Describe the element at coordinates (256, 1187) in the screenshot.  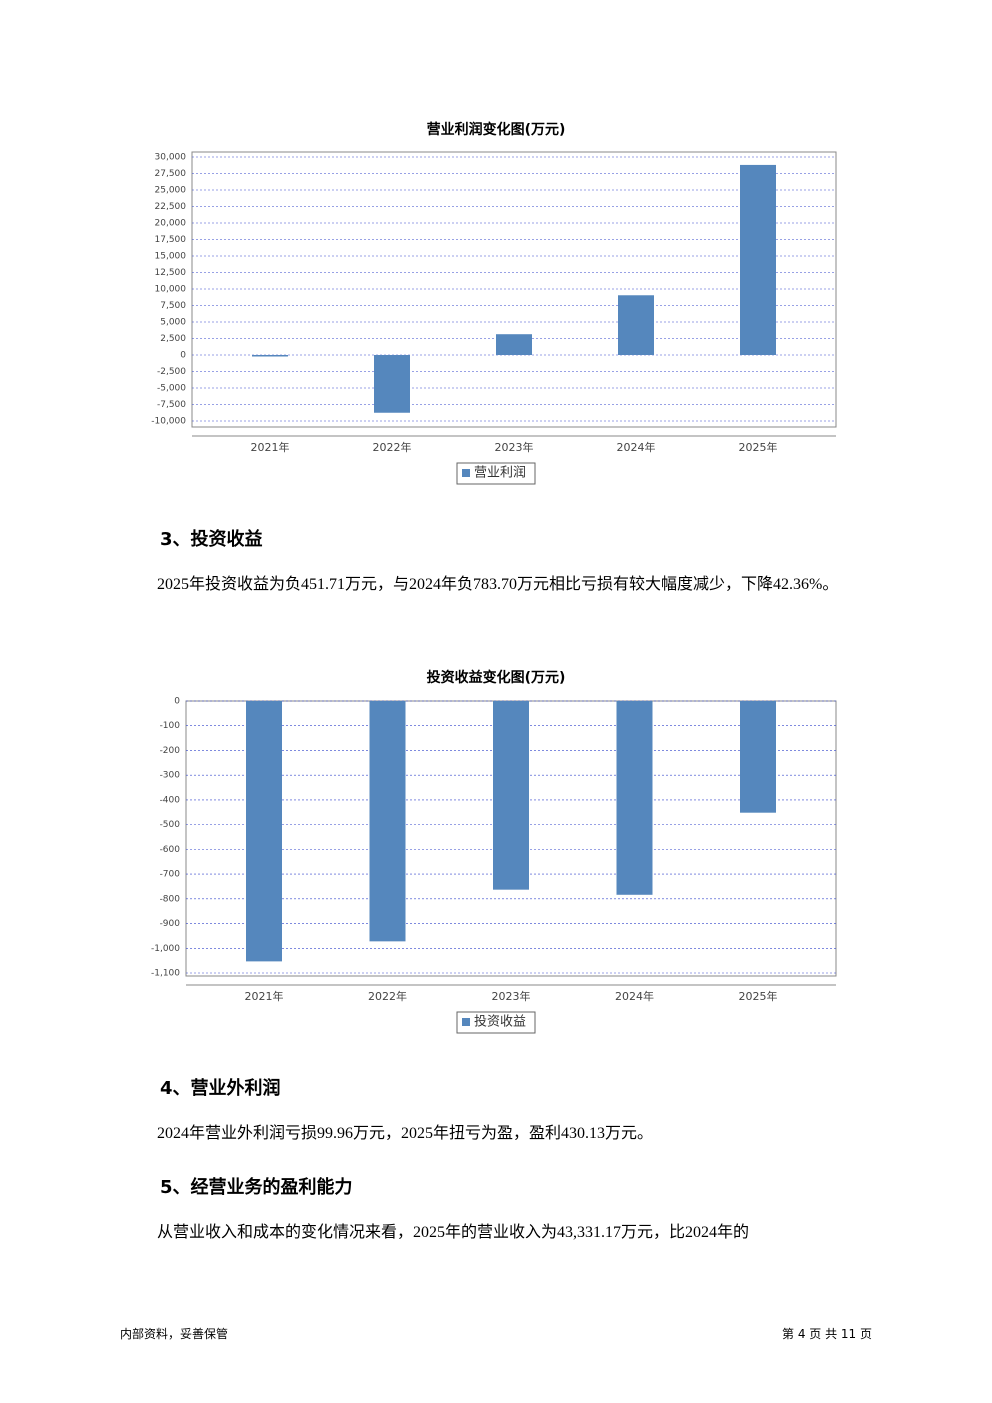
I see `section-heading: 5、经营业务的盈利能力` at that location.